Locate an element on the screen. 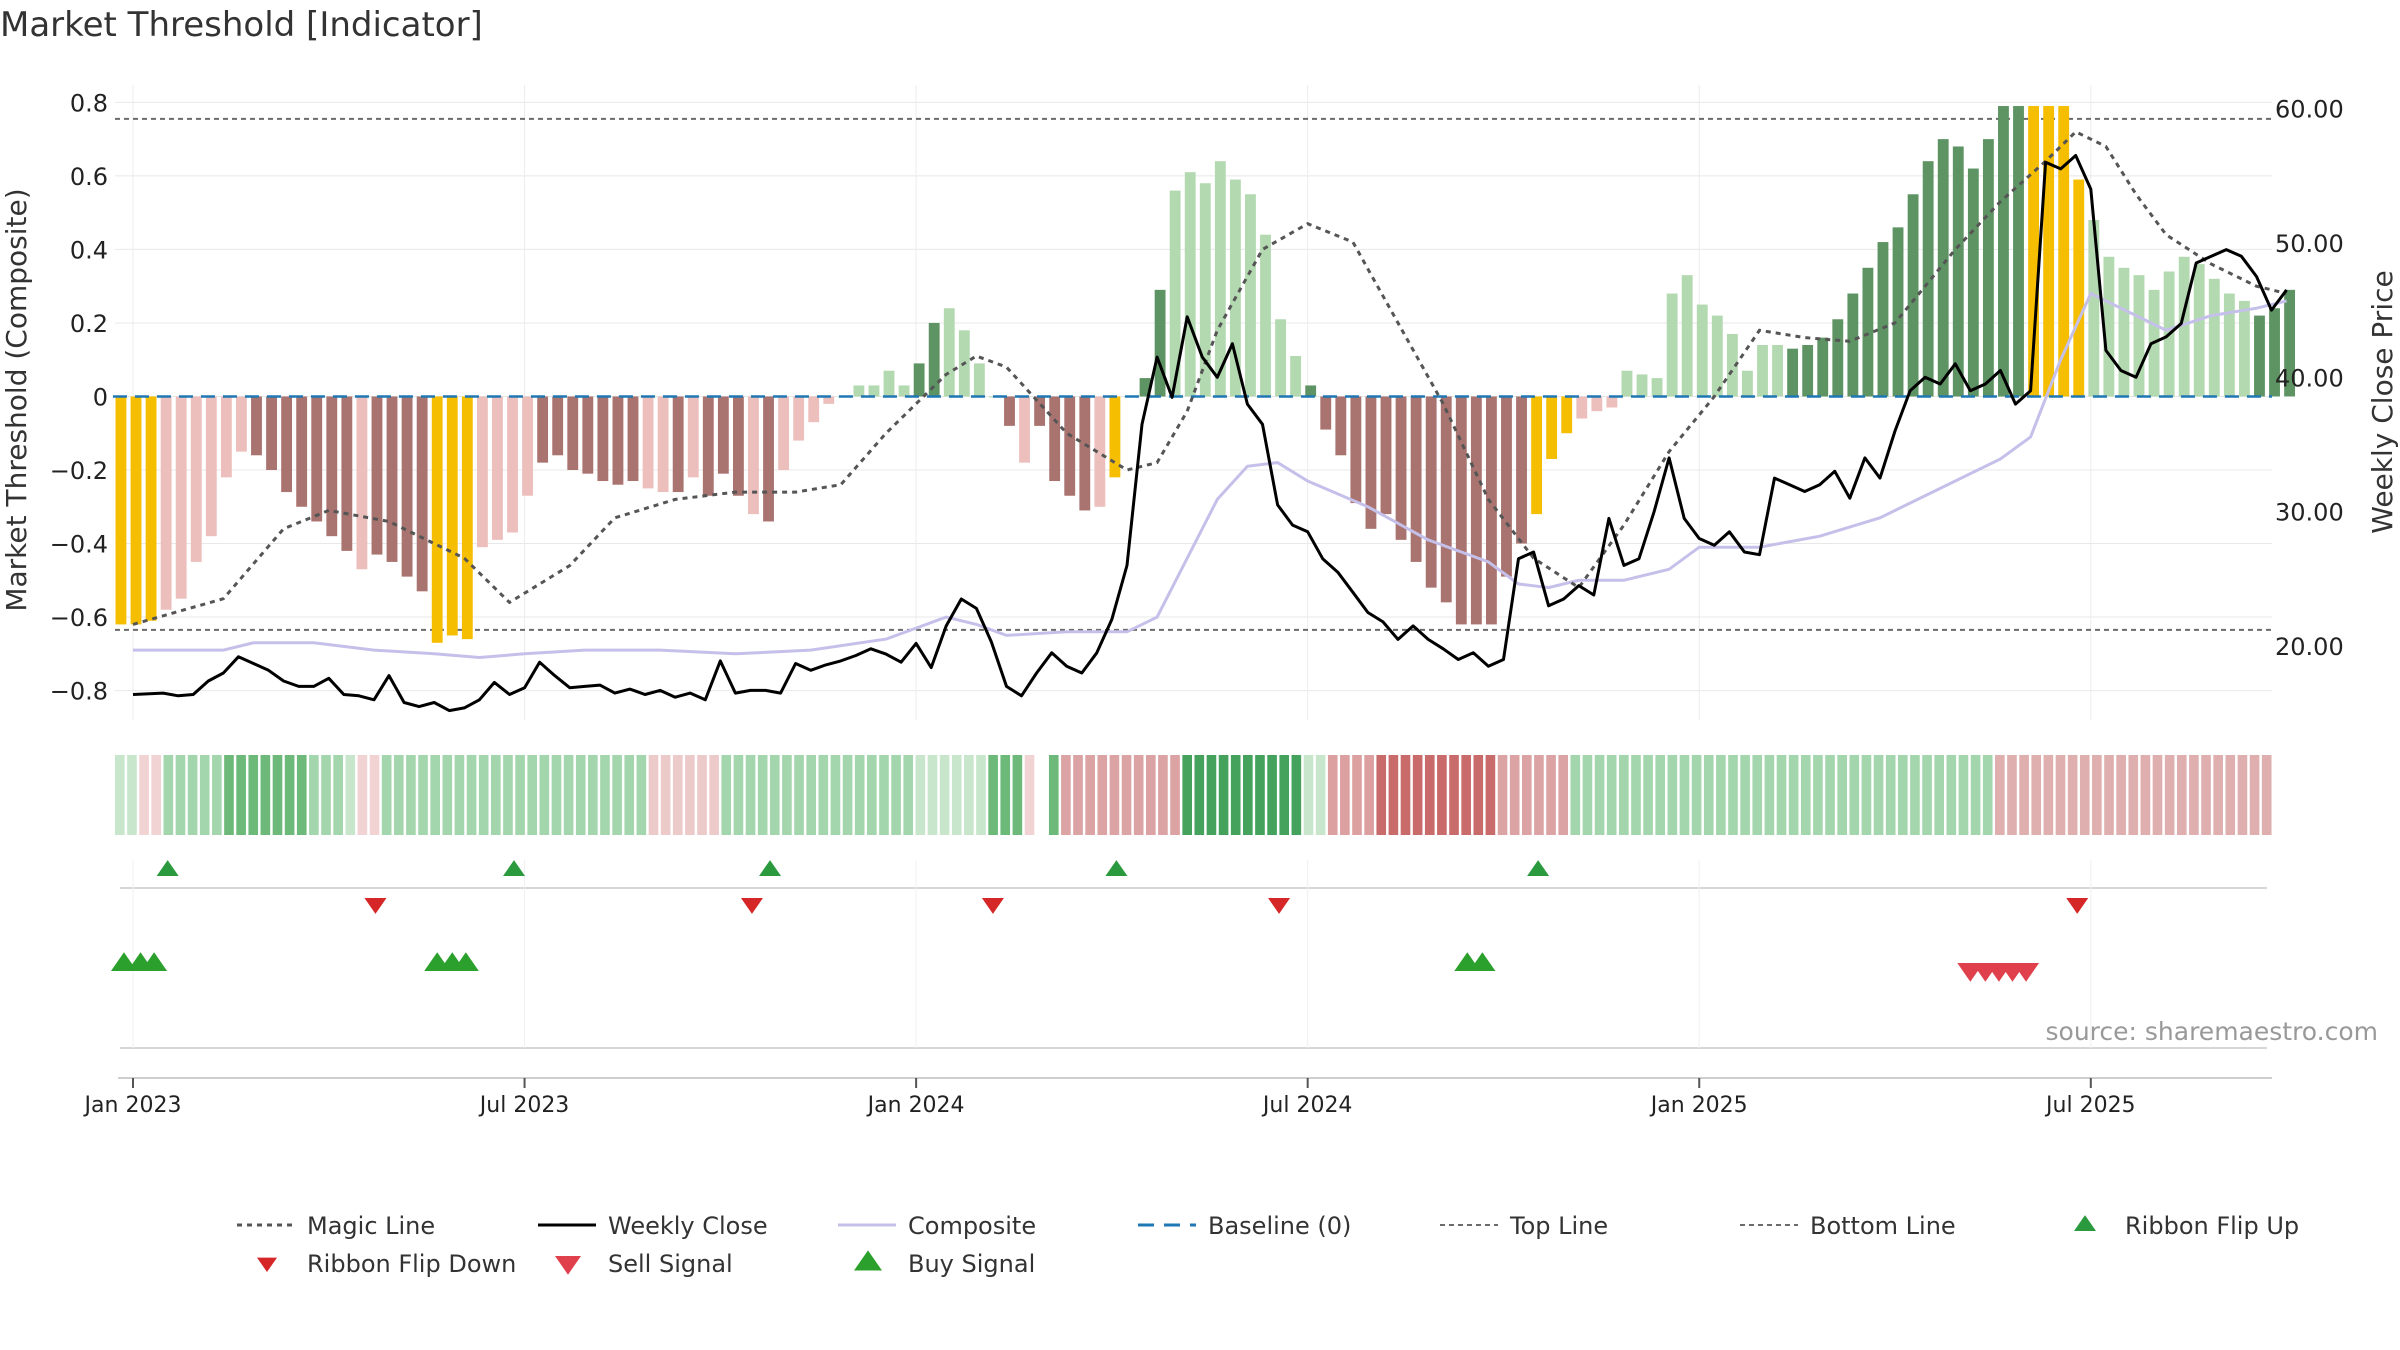  y2-tick-label: 40.00 is located at coordinates (2309, 378).